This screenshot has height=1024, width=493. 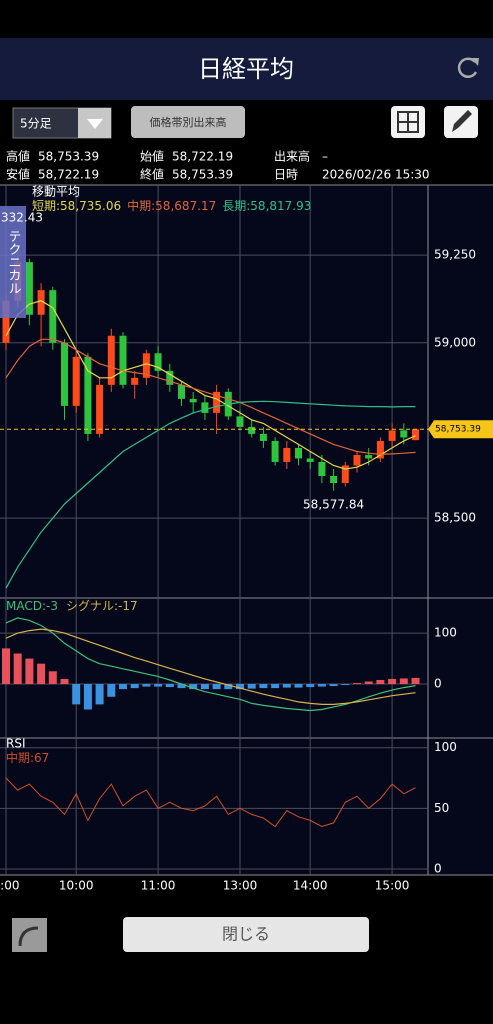 What do you see at coordinates (21, 262) in the screenshot?
I see `technical-tab: テクニカル 332.43` at bounding box center [21, 262].